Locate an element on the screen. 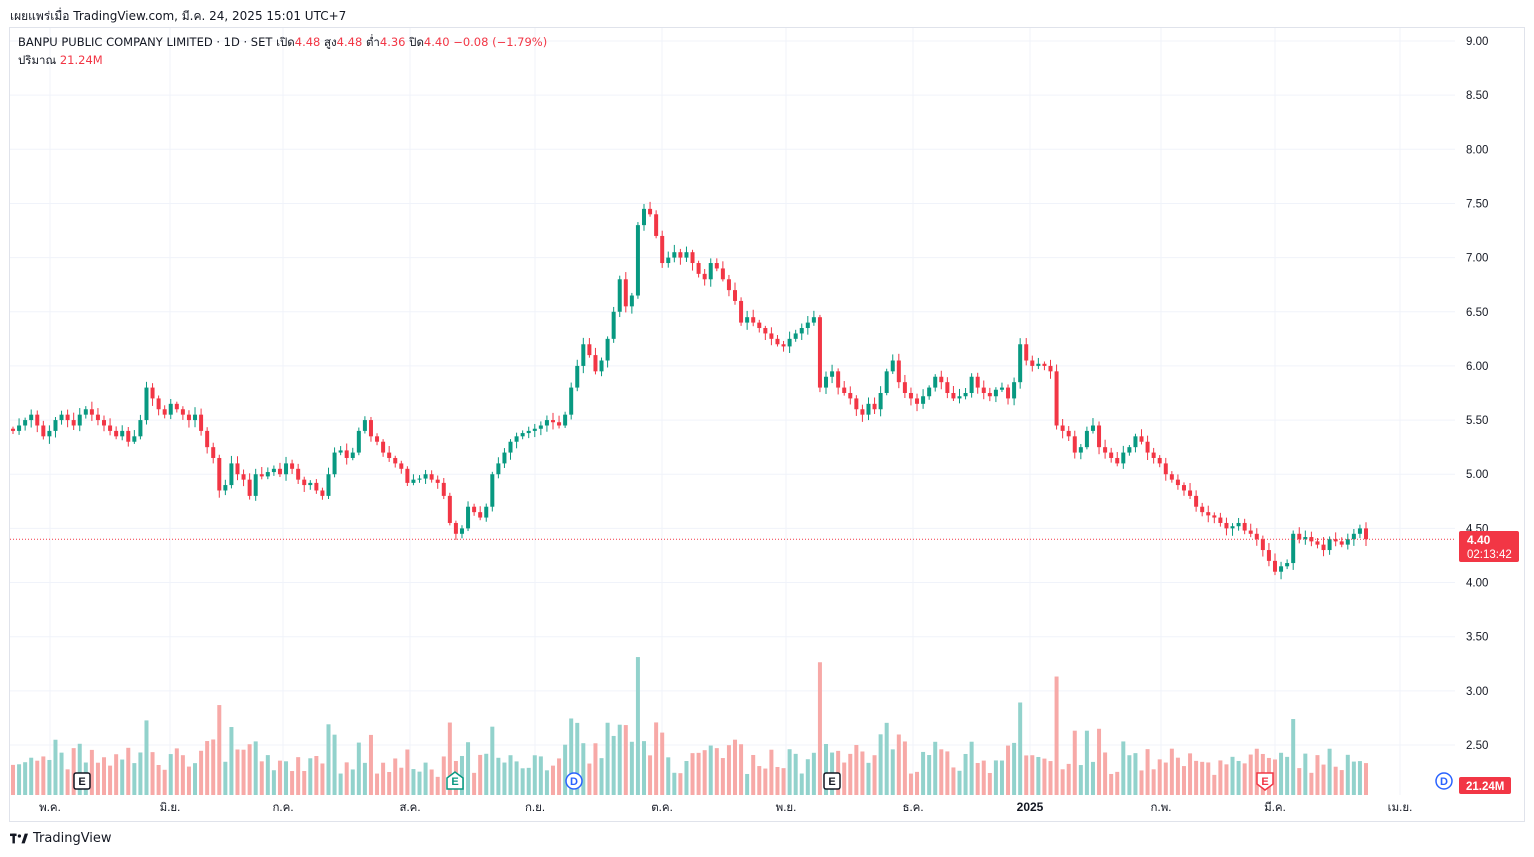  footer-brand: TradingView is located at coordinates (61, 838).